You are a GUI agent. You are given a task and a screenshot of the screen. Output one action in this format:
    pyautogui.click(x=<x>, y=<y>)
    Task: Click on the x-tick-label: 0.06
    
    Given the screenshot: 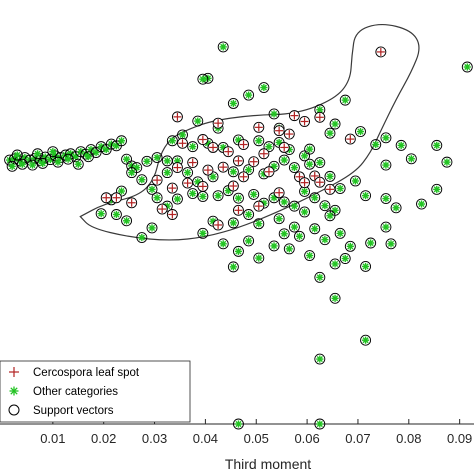 What is the action you would take?
    pyautogui.click(x=306, y=438)
    